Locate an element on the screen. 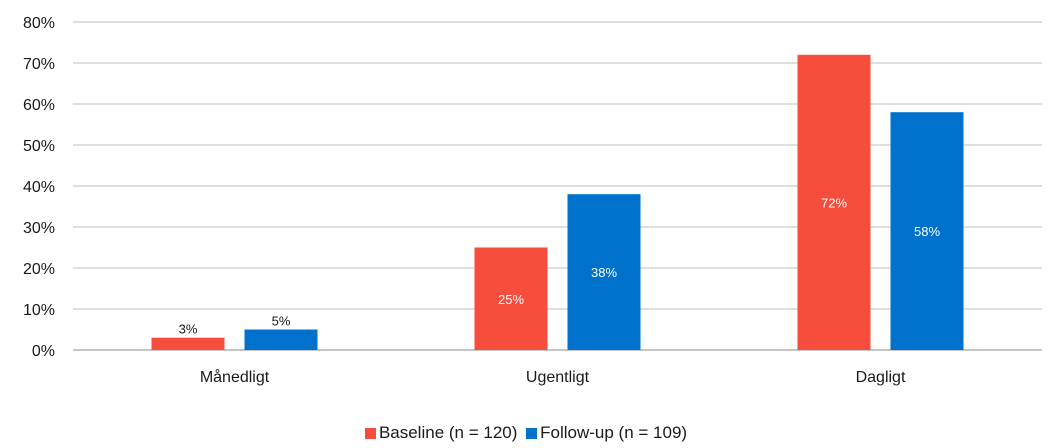 The height and width of the screenshot is (448, 1052). y-tick-label: 60% is located at coordinates (39, 105).